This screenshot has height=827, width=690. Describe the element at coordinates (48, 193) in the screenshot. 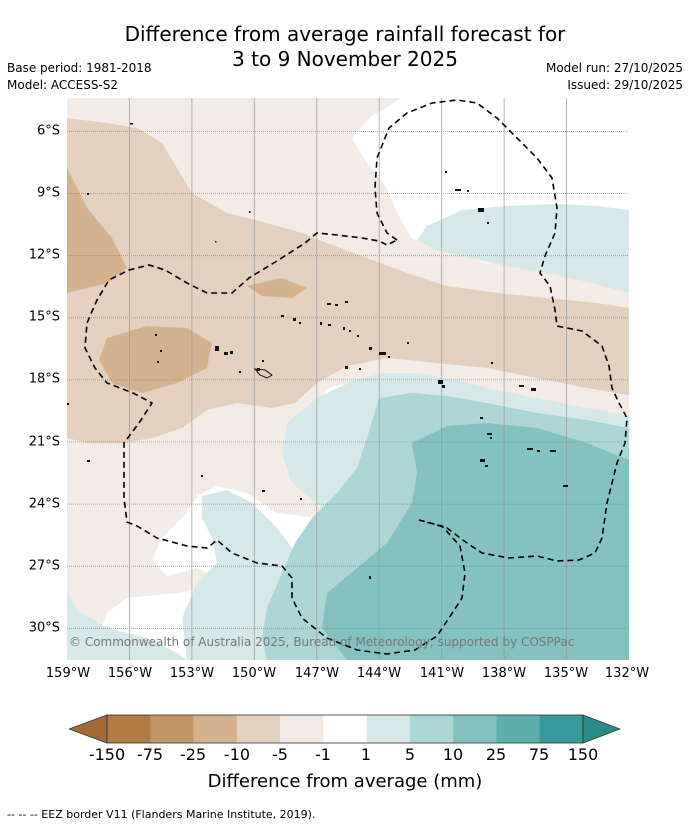

I see `lat-tick: 9°S` at that location.